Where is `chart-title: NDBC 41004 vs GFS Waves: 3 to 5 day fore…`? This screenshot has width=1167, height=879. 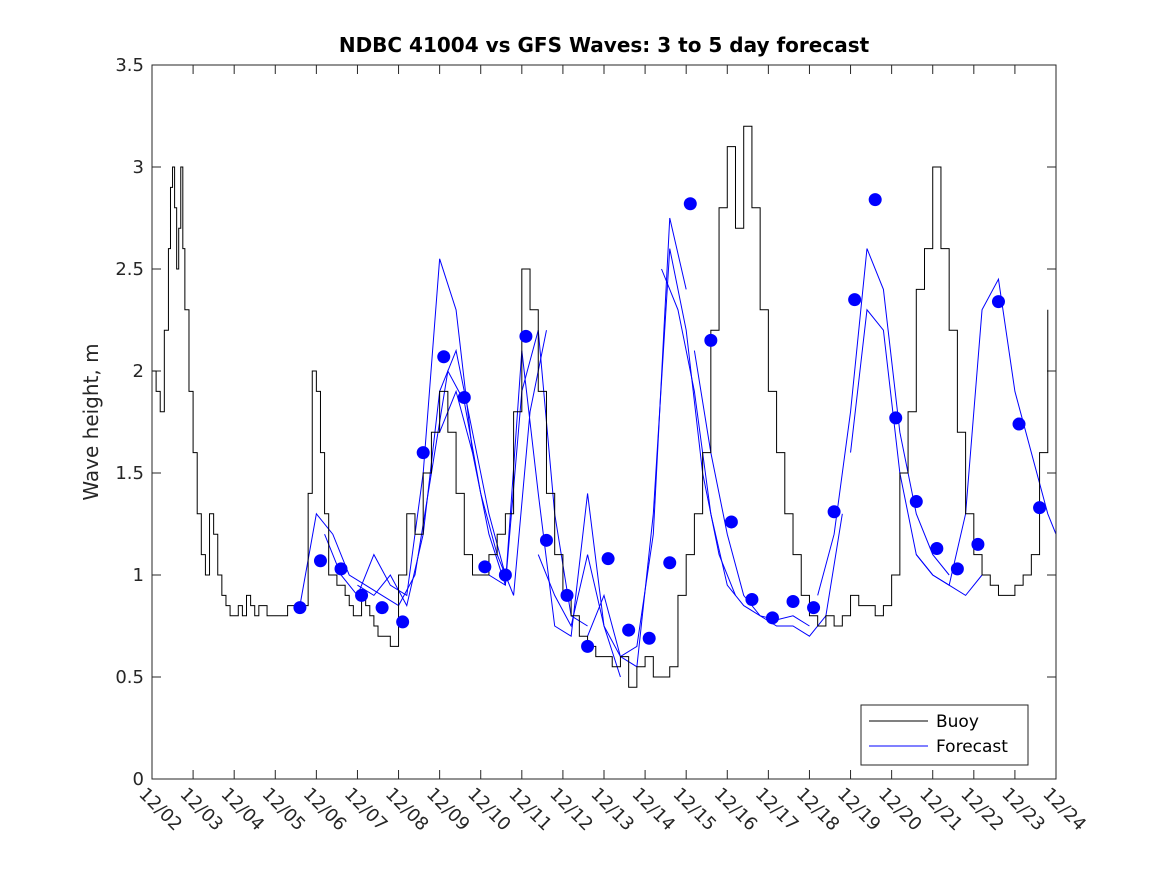
chart-title: NDBC 41004 vs GFS Waves: 3 to 5 day fore… is located at coordinates (604, 45).